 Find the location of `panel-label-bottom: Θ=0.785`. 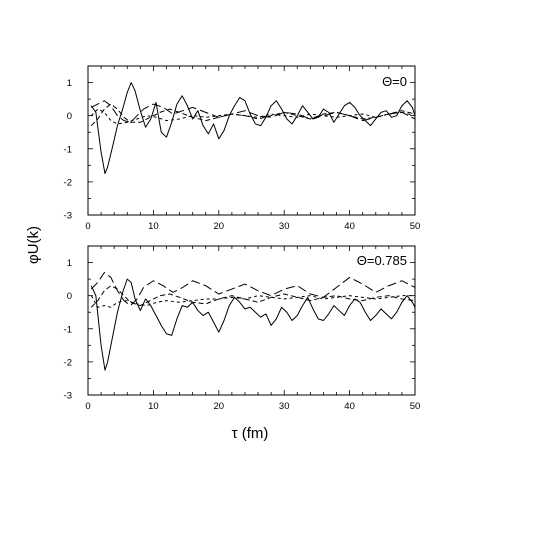

panel-label-bottom: Θ=0.785 is located at coordinates (382, 260).